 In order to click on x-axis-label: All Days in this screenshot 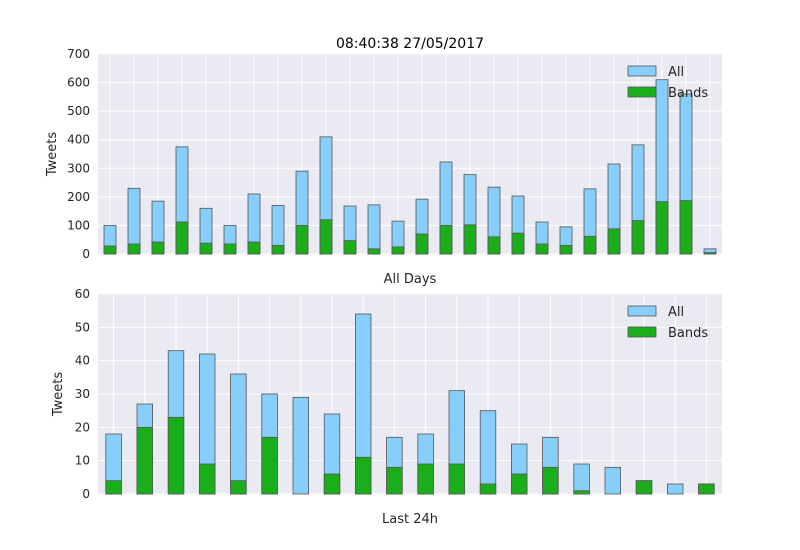, I will do `click(410, 279)`.